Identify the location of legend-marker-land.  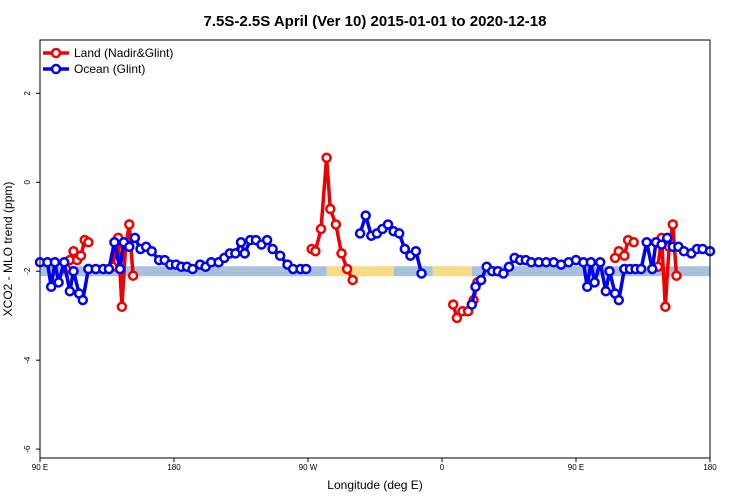
(56, 53).